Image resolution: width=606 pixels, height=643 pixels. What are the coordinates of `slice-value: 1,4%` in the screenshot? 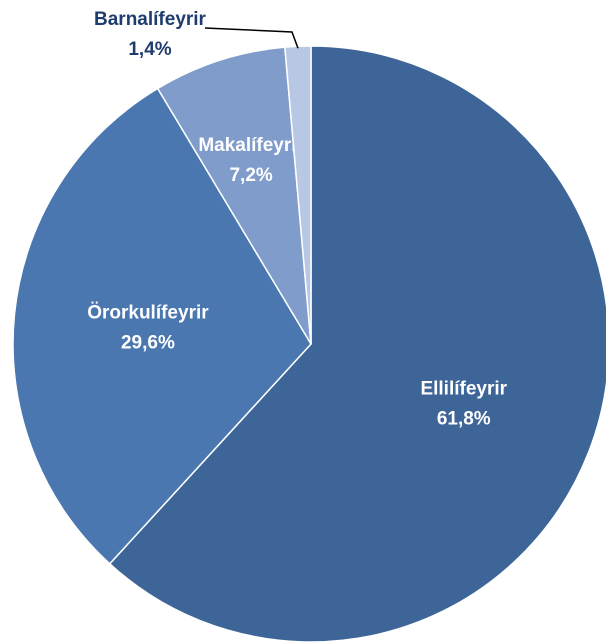 It's located at (149, 49).